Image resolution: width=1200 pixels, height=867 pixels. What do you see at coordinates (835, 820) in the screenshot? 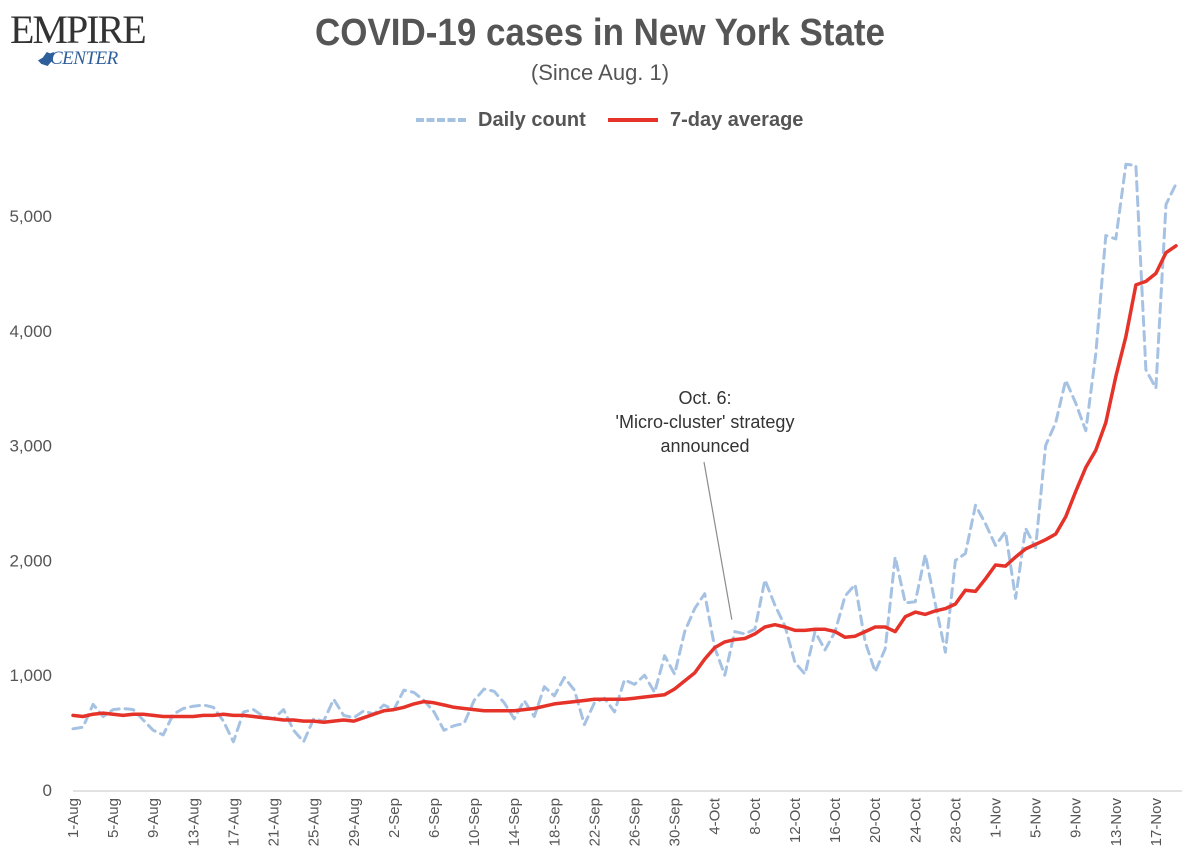
I see `x-tick-label: 16-Oct` at bounding box center [835, 820].